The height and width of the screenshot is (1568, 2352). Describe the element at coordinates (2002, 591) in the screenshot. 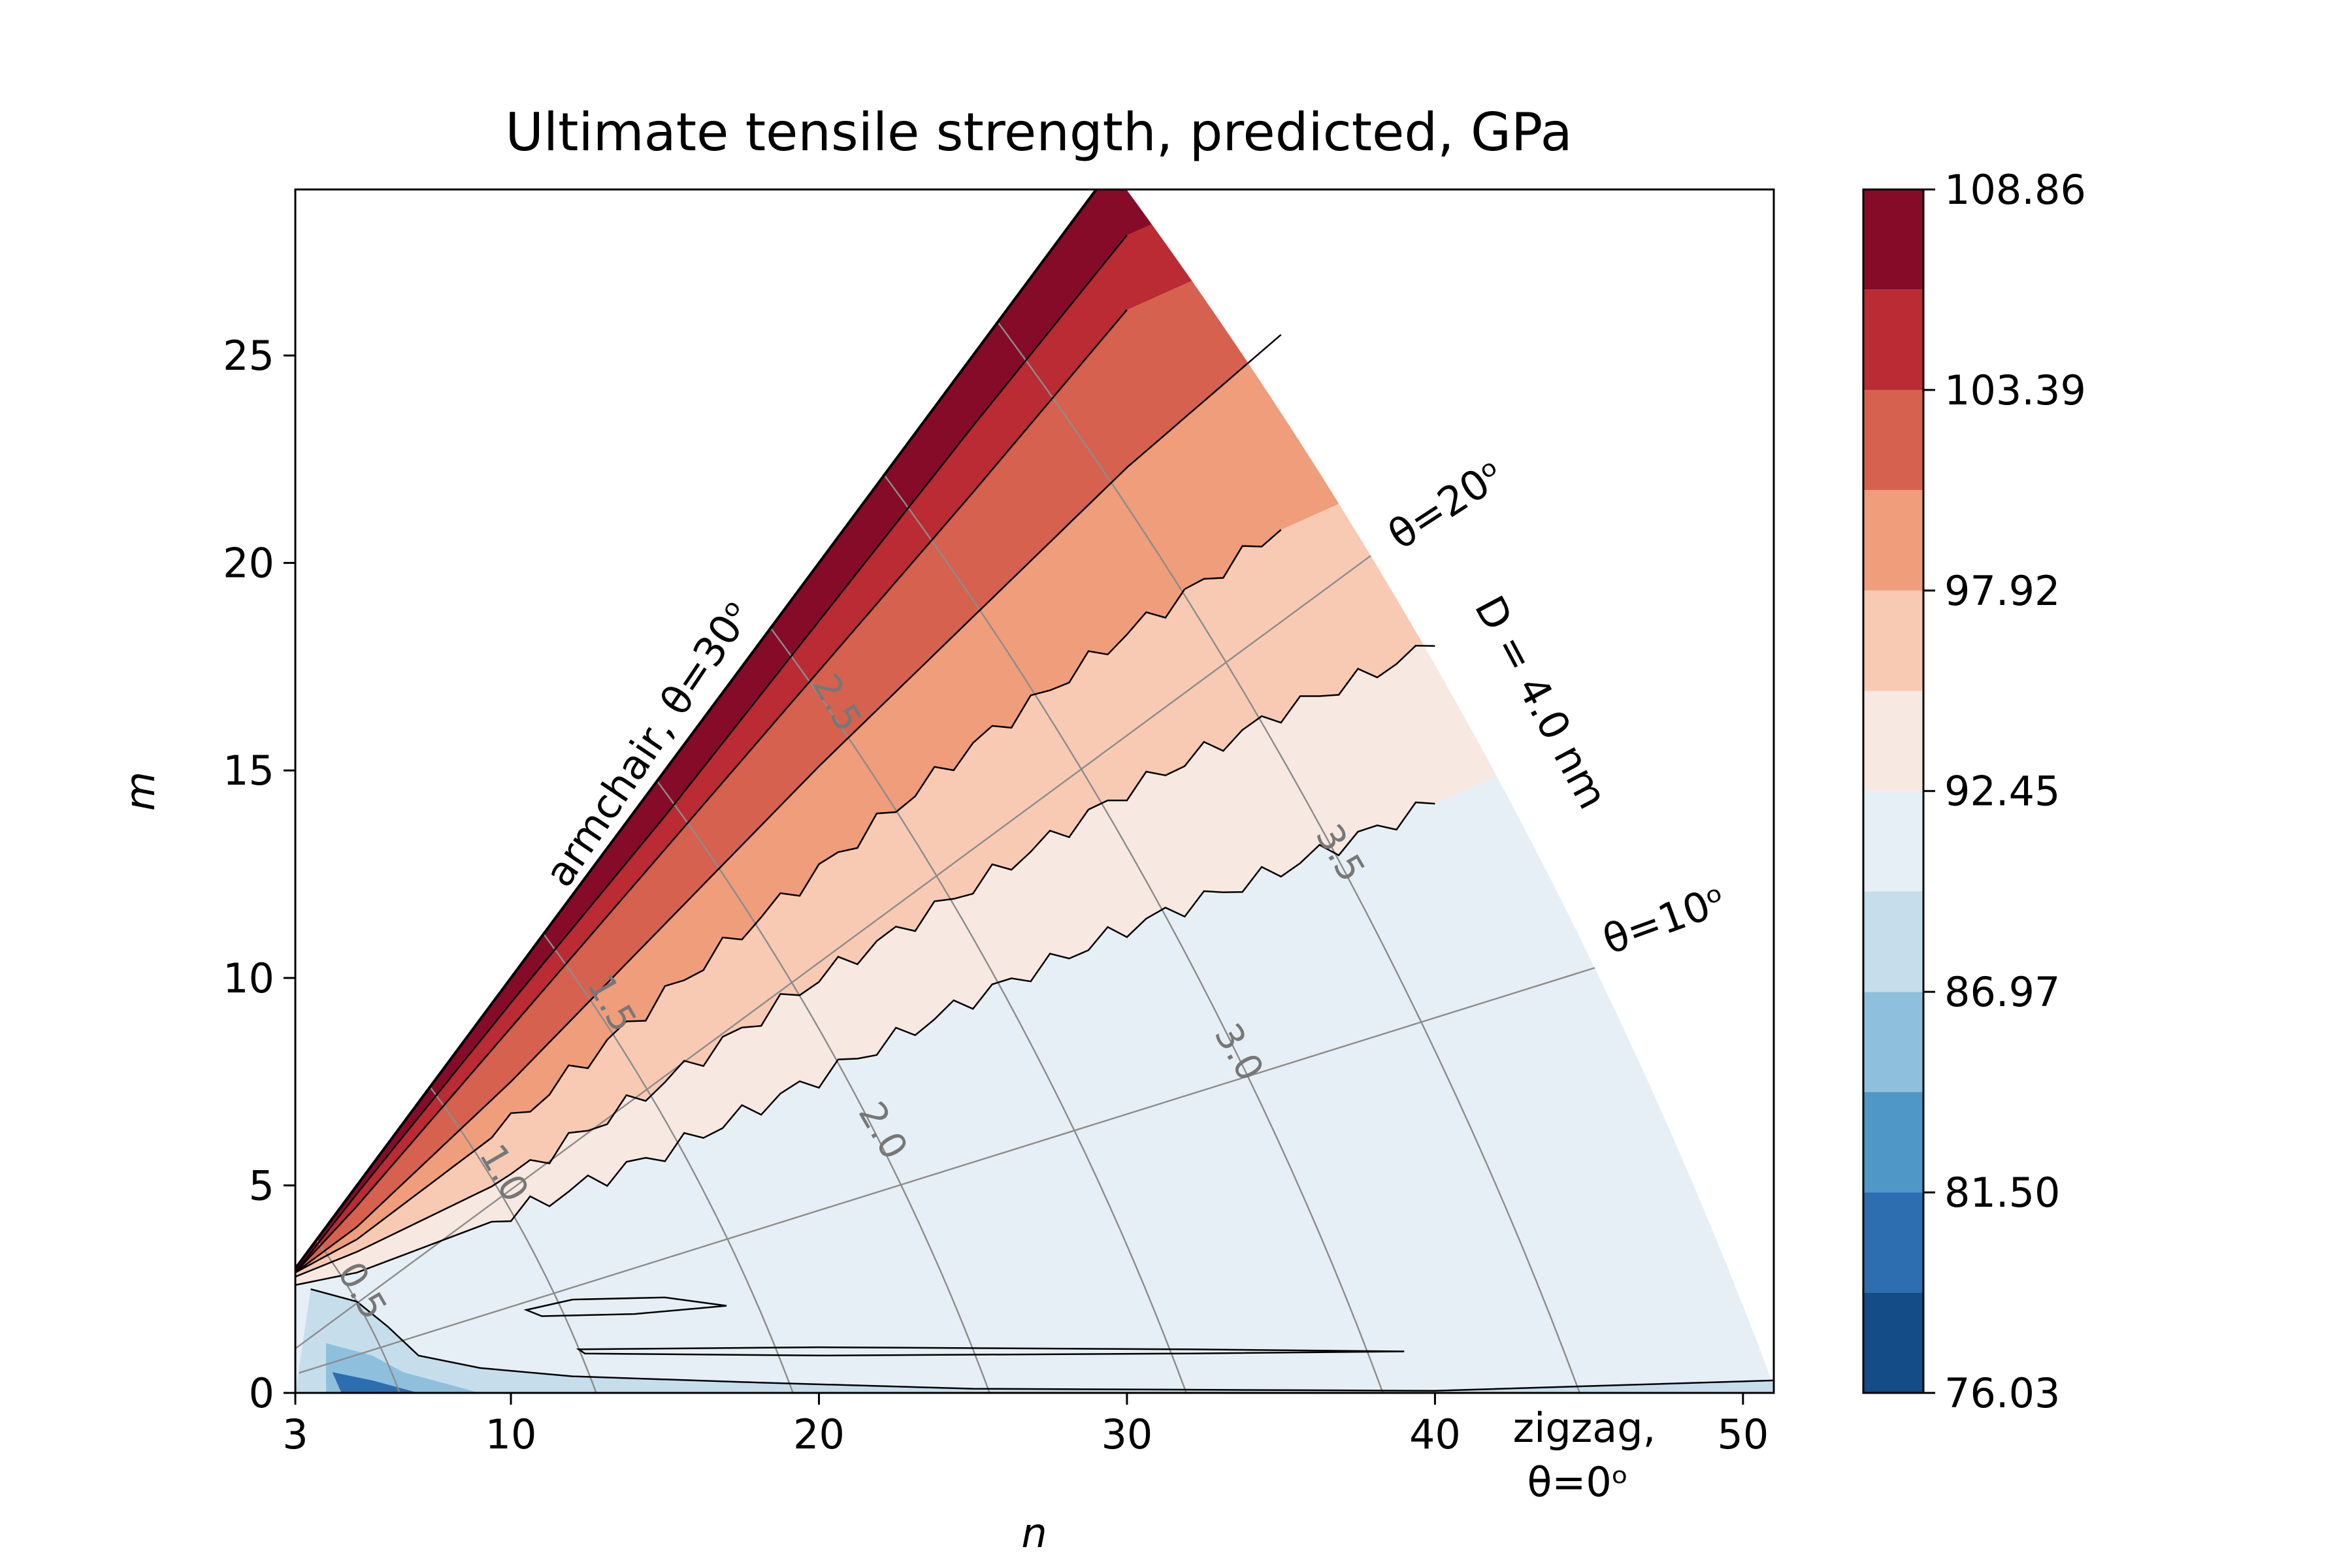

I see `colorbar-tick-label: 97.92` at that location.